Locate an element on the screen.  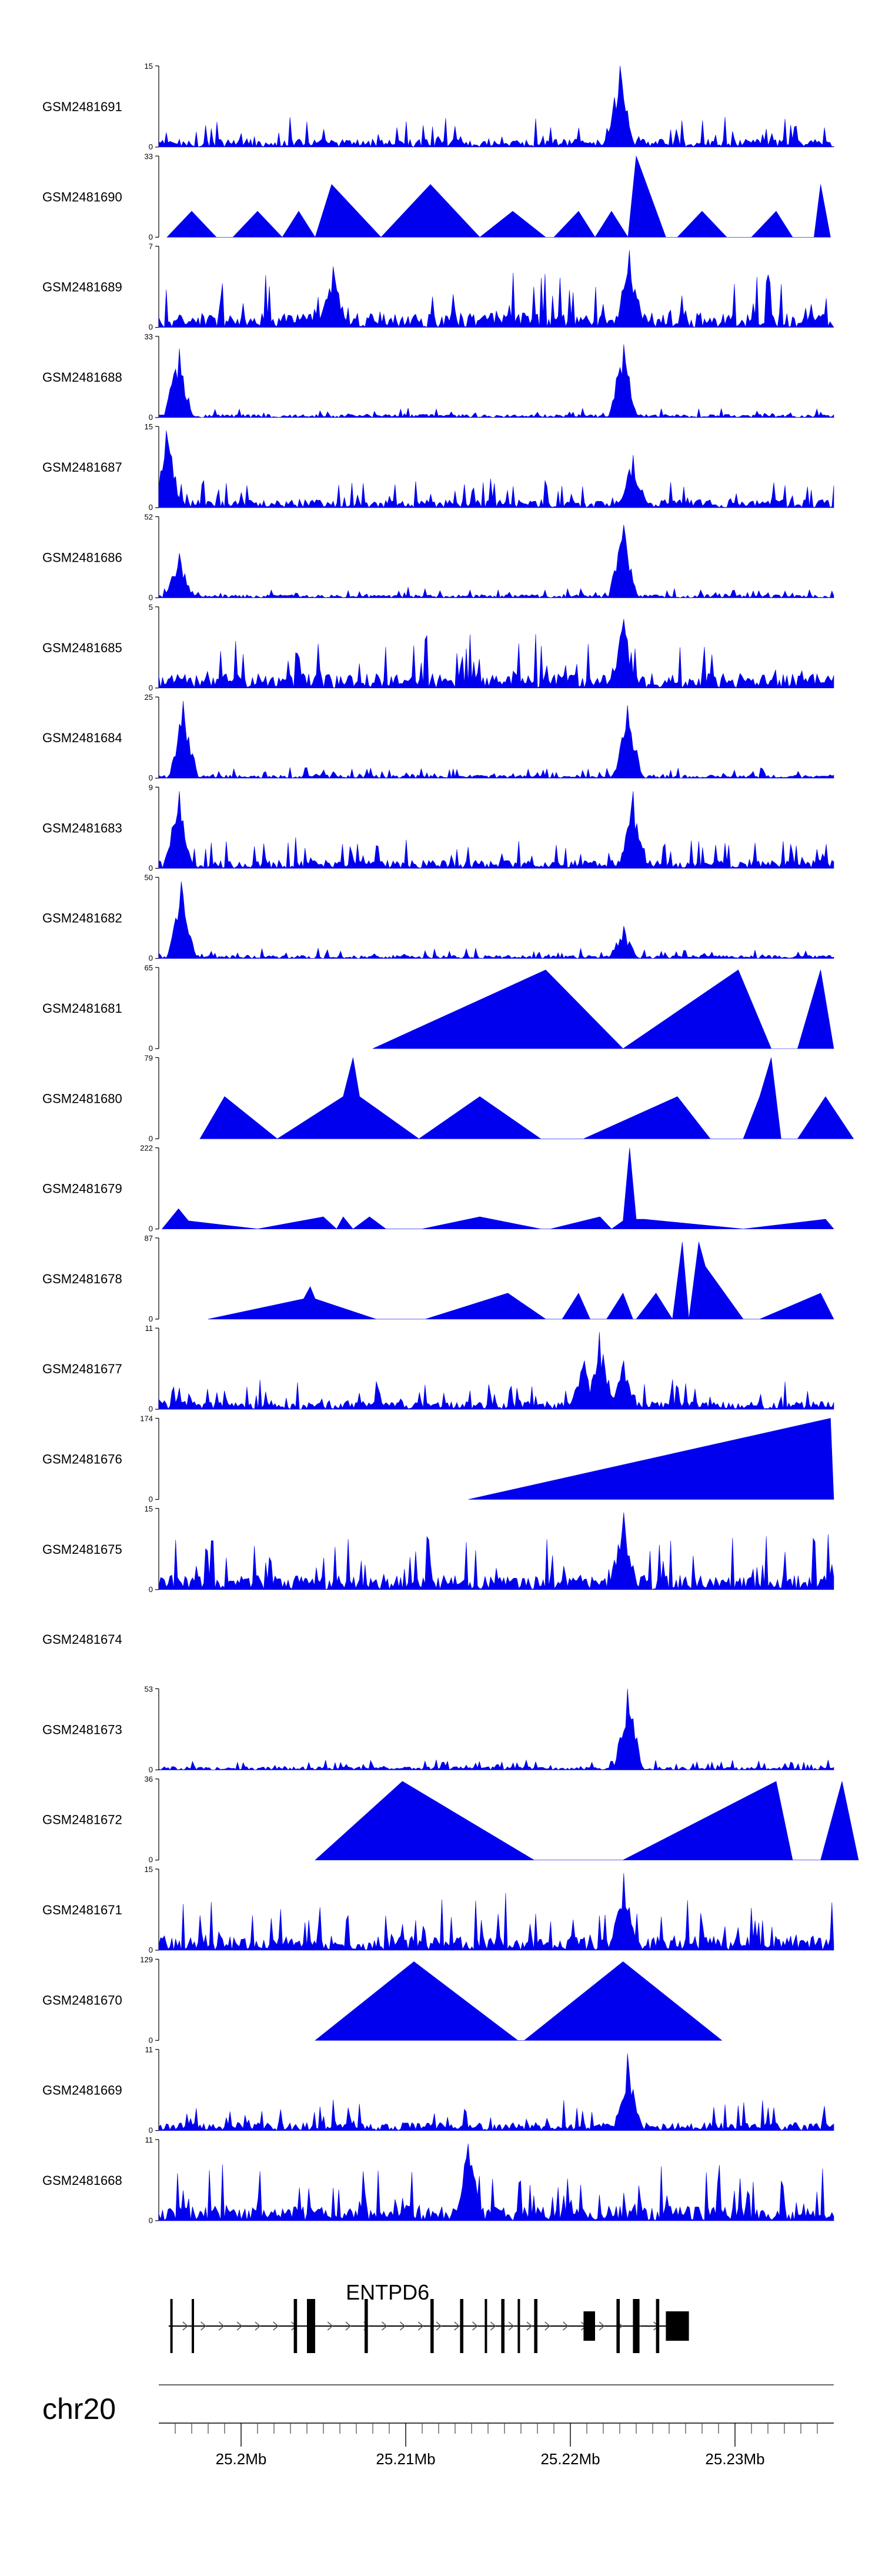
track-gsm2481682: GSM2481682 50 0 is located at coordinates (438, 918).